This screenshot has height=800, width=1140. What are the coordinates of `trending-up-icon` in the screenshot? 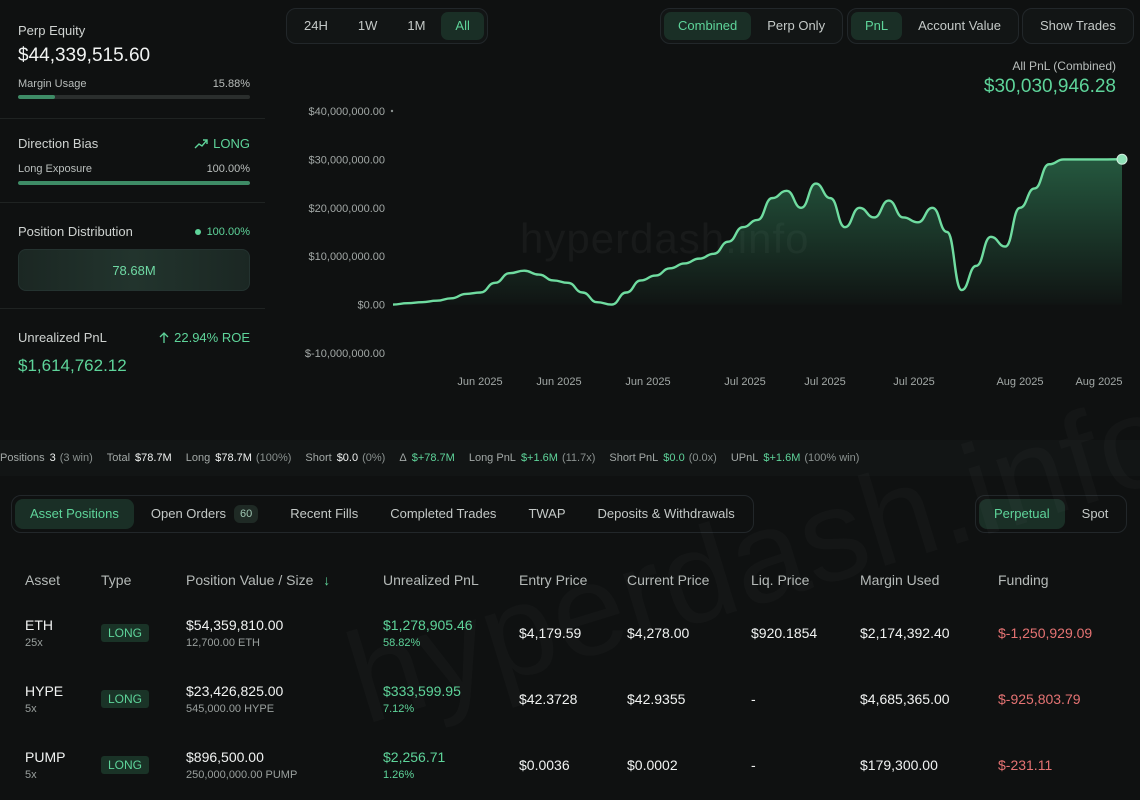 It's located at (201, 143).